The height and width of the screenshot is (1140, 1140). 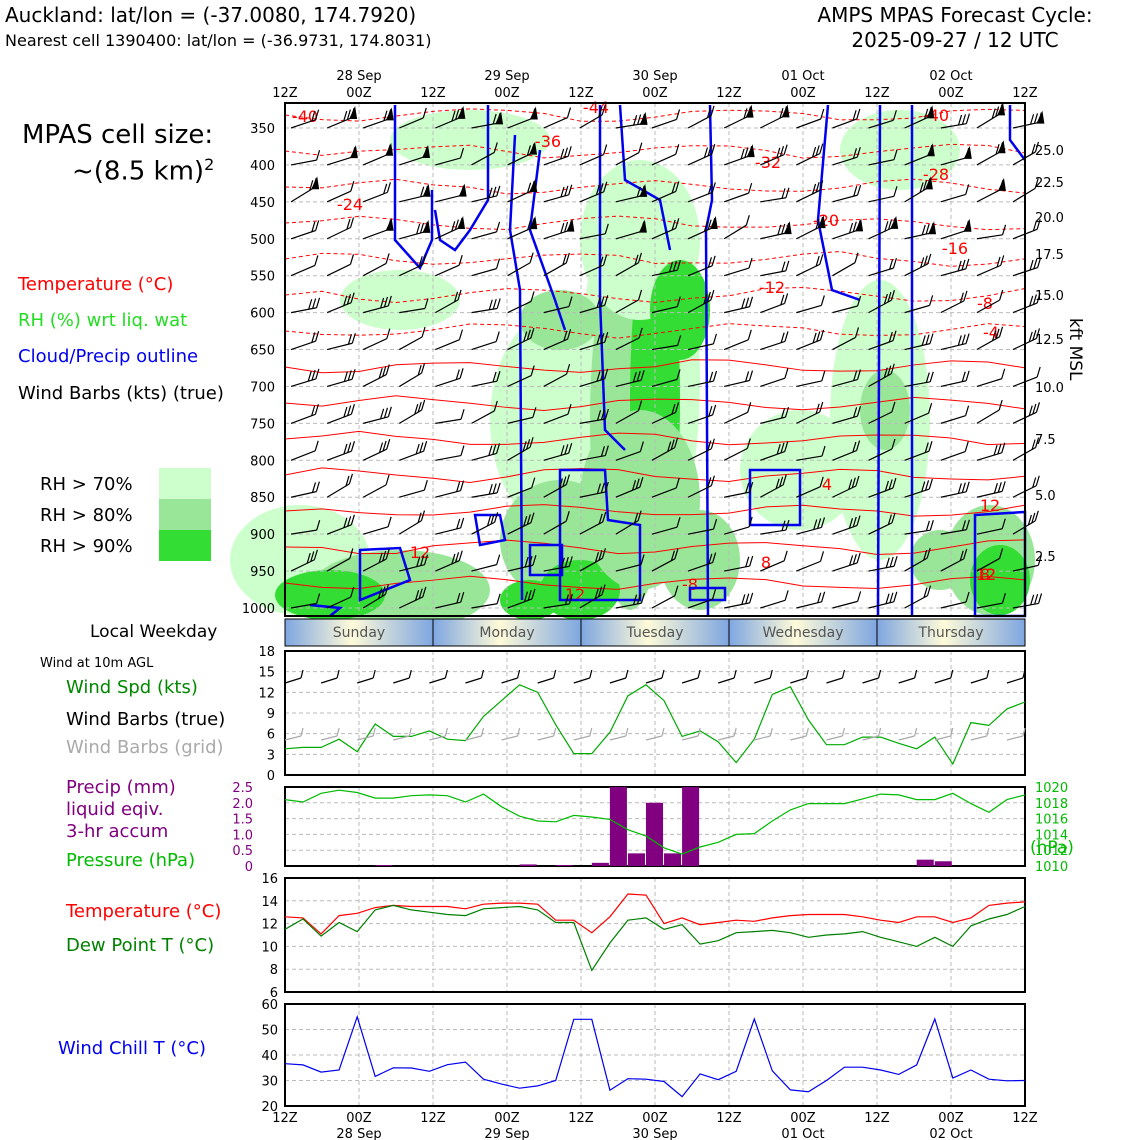 What do you see at coordinates (86, 546) in the screenshot?
I see `legend-rh90: RH > 90%` at bounding box center [86, 546].